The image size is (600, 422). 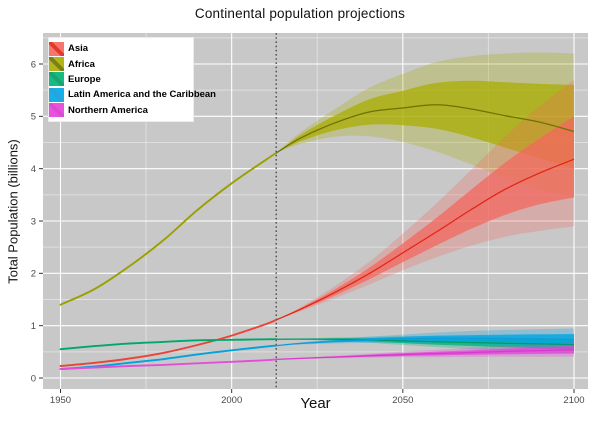 What do you see at coordinates (56, 48) in the screenshot?
I see `legend-key-asia-icon` at bounding box center [56, 48].